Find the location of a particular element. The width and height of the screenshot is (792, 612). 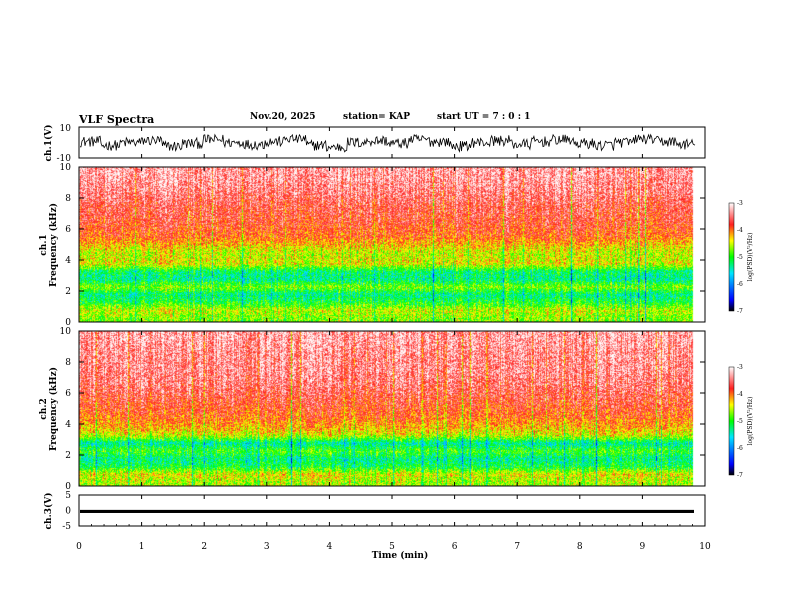

ch2-colorbar: -3 -4 -5 -6 -7 log(PSD)(V²/Hz) is located at coordinates (741, 421).